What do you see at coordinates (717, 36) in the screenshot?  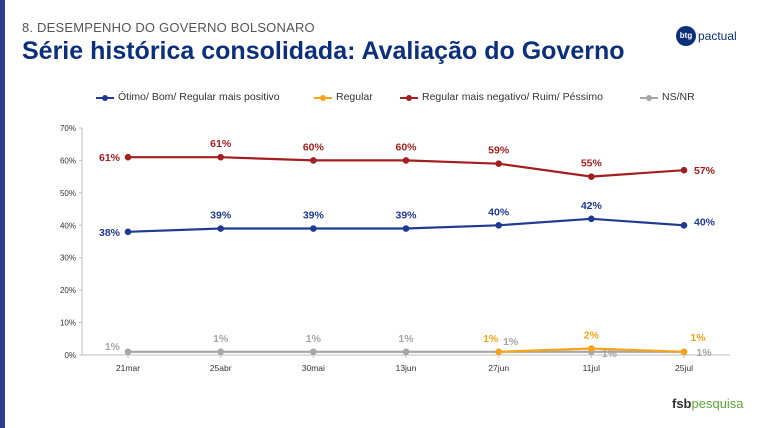 I see `btg-logo-text: pactual` at bounding box center [717, 36].